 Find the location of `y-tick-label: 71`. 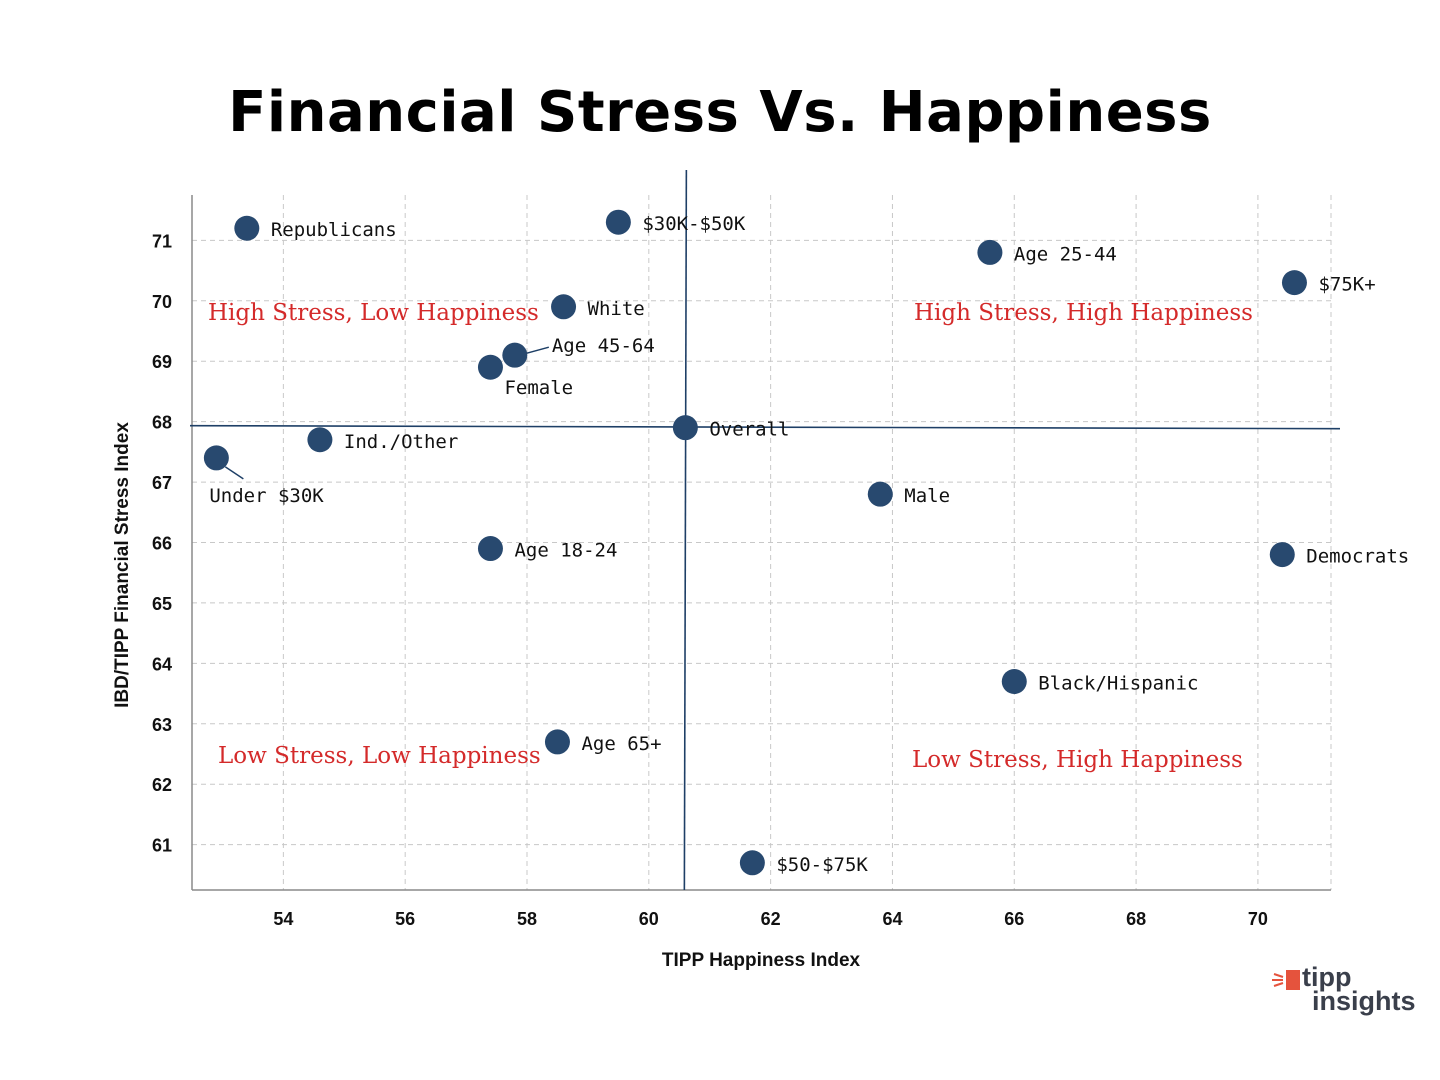

y-tick-label: 71 is located at coordinates (162, 241).